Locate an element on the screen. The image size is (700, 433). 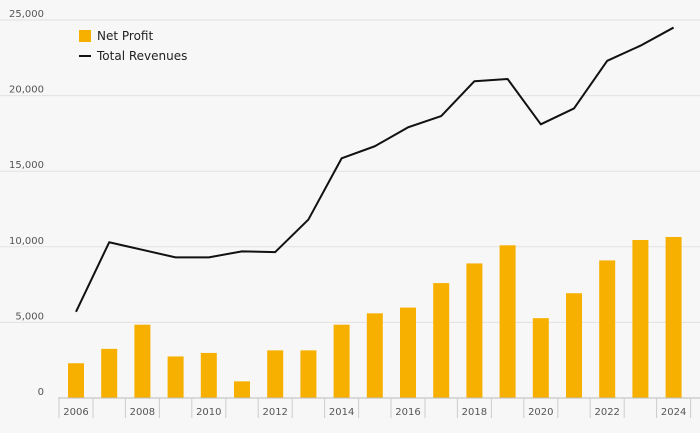
x-tick-label: 2012 is located at coordinates (274, 412).